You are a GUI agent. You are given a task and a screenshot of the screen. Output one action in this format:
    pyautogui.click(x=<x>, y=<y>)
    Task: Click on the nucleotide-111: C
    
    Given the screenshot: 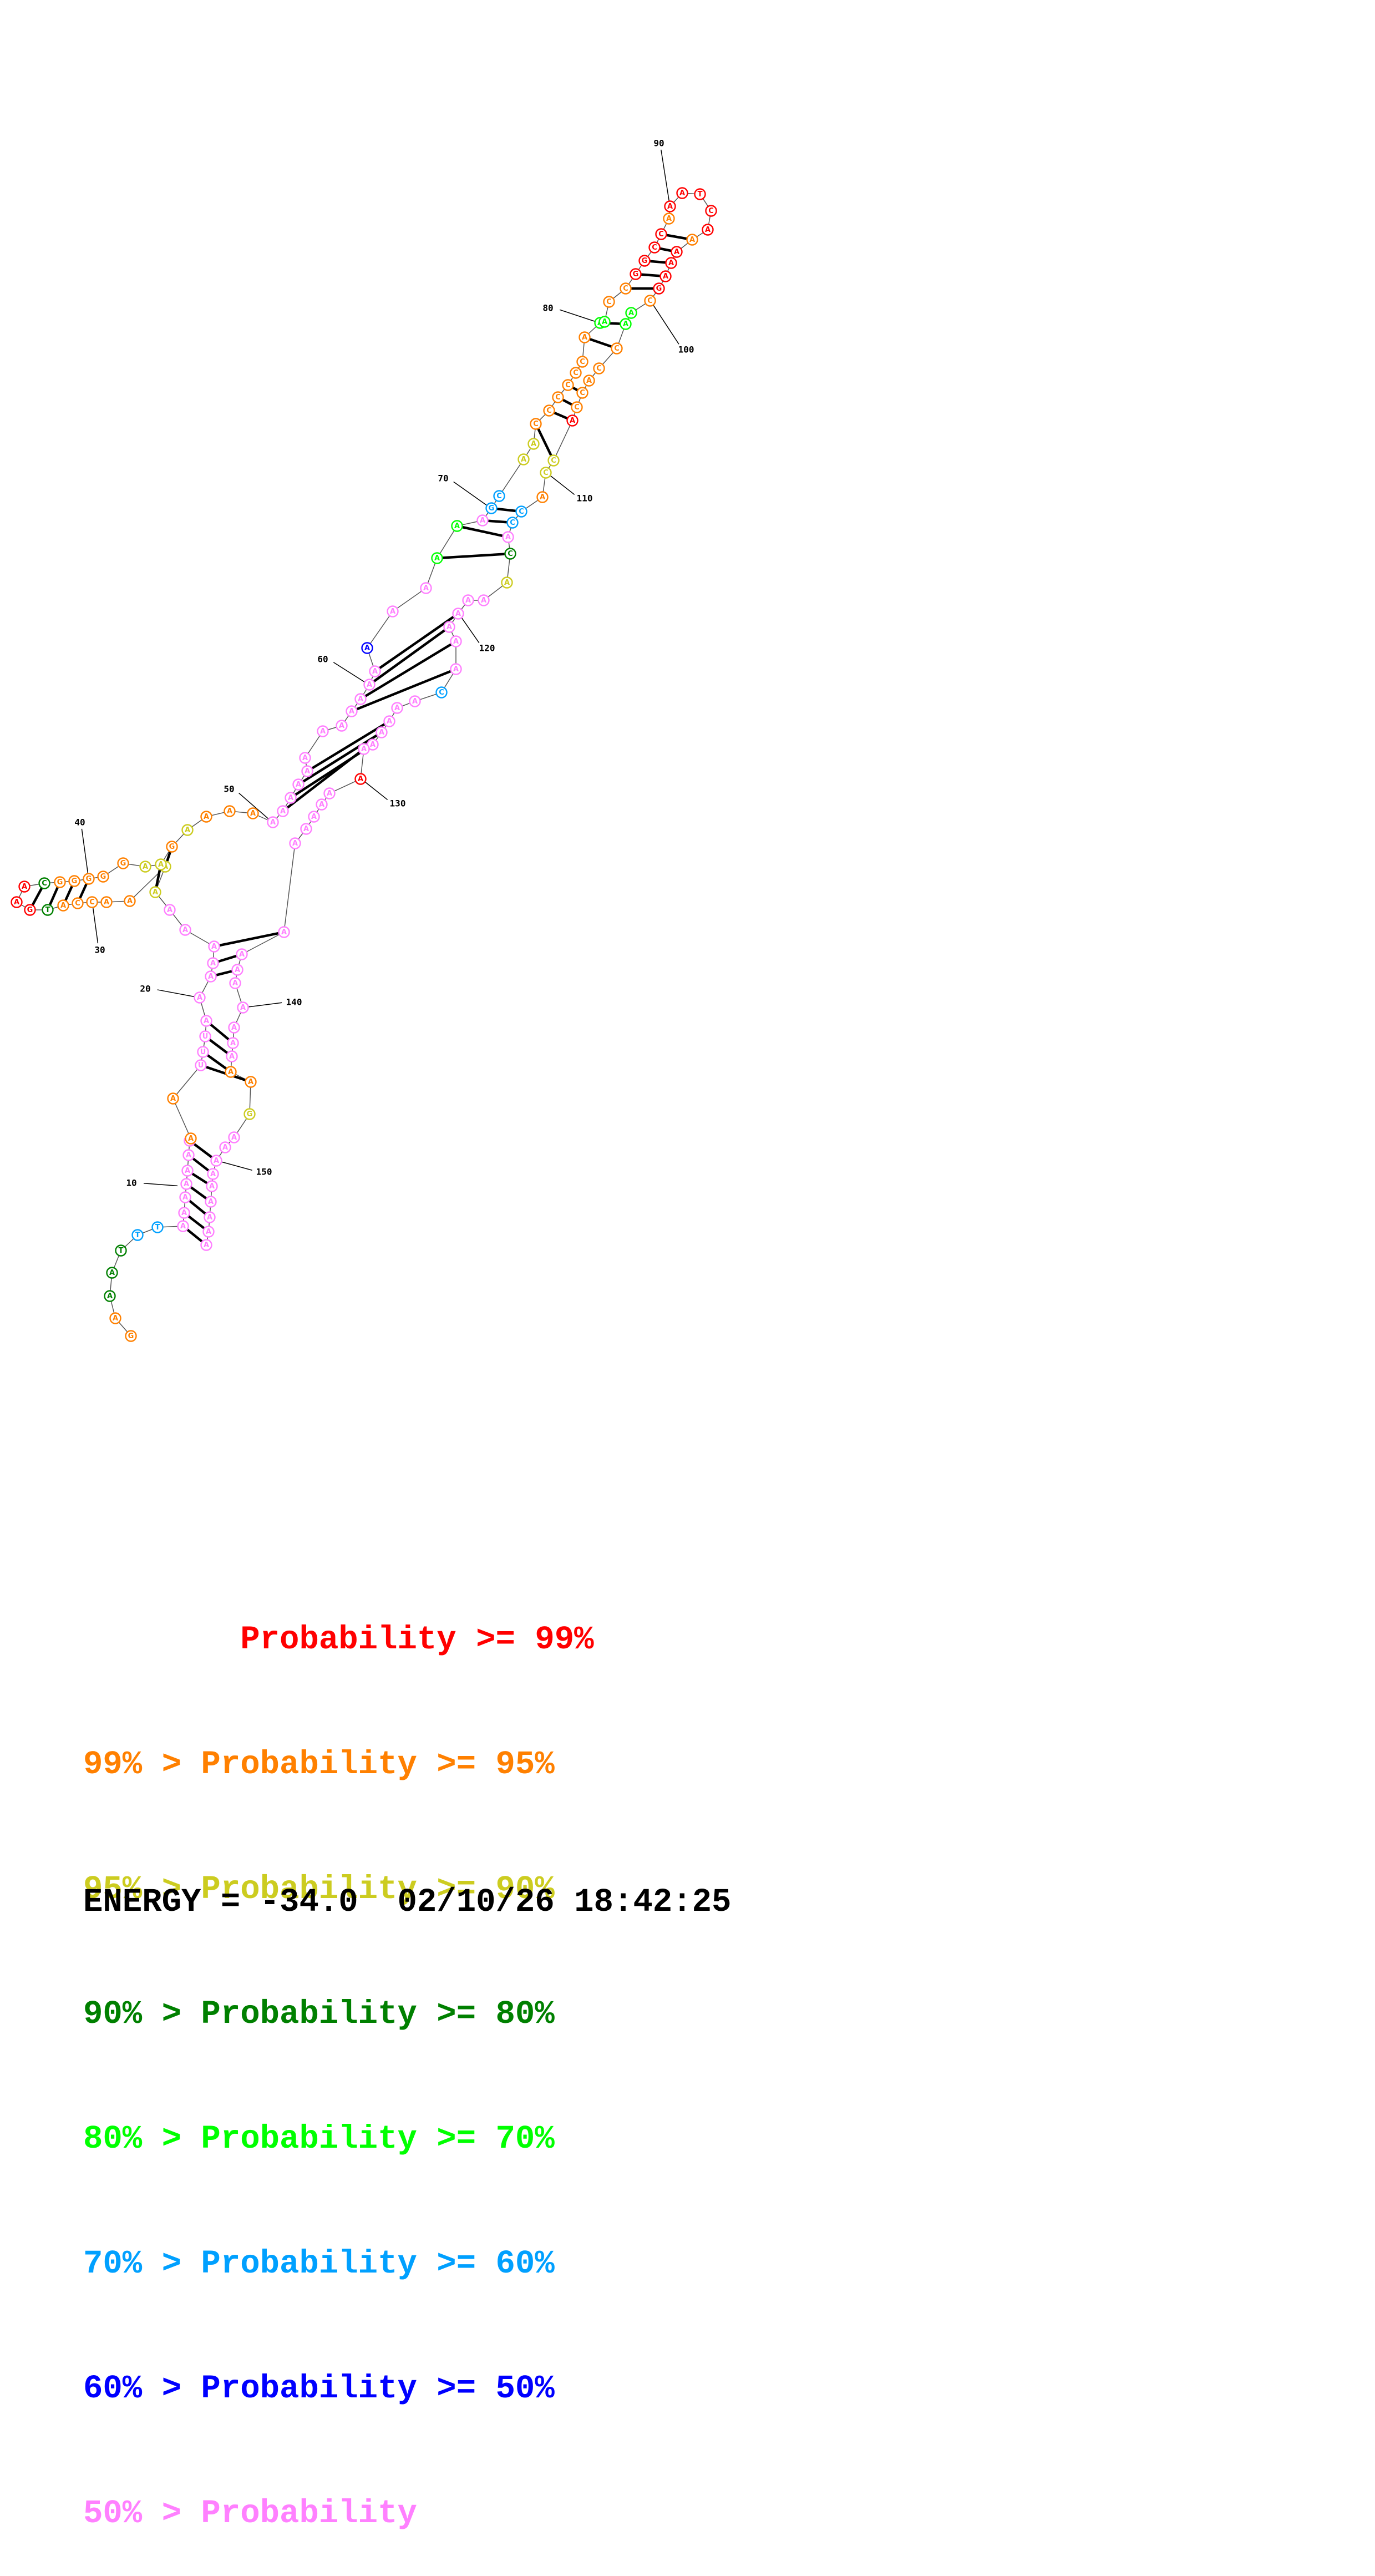 What is the action you would take?
    pyautogui.click(x=521, y=511)
    